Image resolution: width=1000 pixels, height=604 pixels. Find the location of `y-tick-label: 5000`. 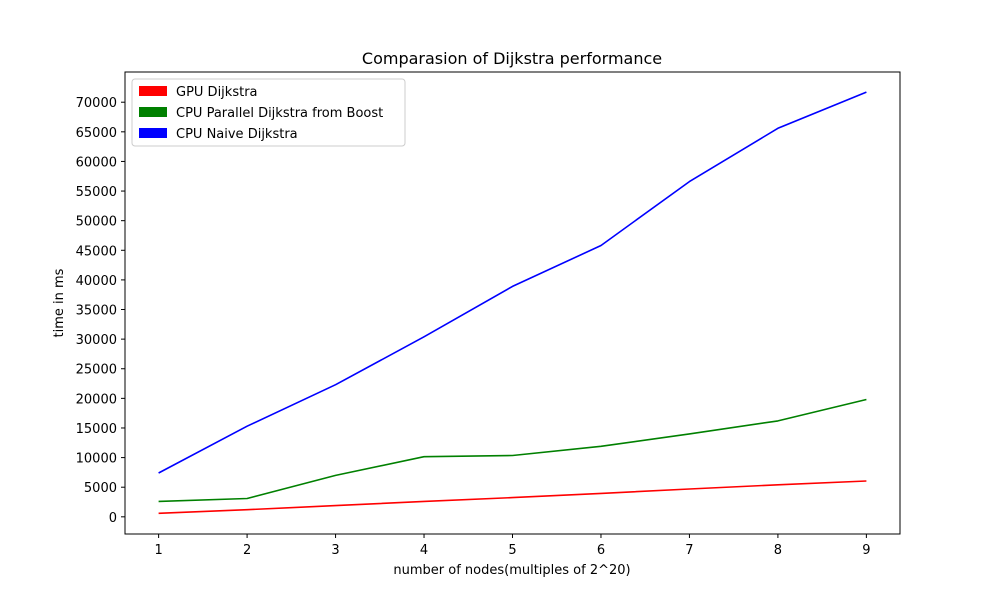

y-tick-label: 5000 is located at coordinates (100, 488).